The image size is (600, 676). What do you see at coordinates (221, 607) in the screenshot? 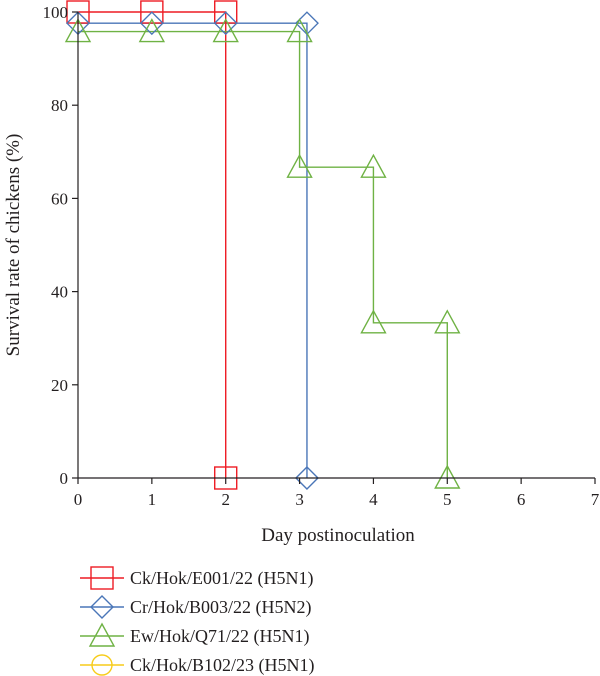
I see `legend-label: Cr/Hok/B003/22 (H5N2)` at bounding box center [221, 607].